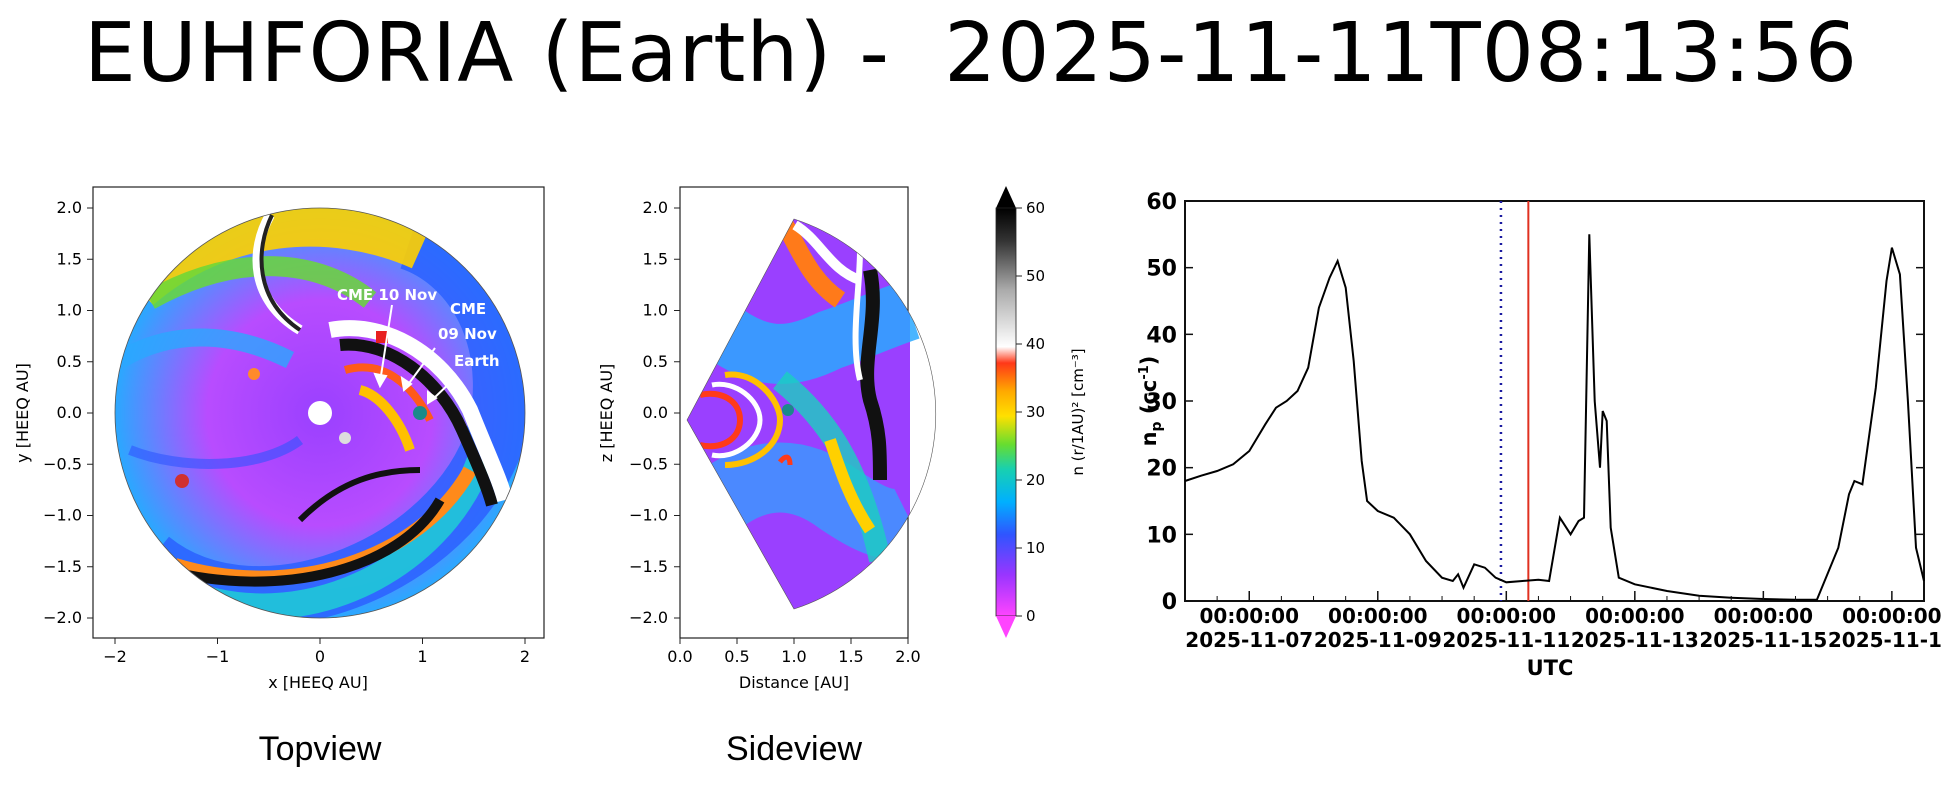  Describe the element at coordinates (387, 295) in the screenshot. I see `annotation-cme-10nov: CME 10 Nov` at that location.